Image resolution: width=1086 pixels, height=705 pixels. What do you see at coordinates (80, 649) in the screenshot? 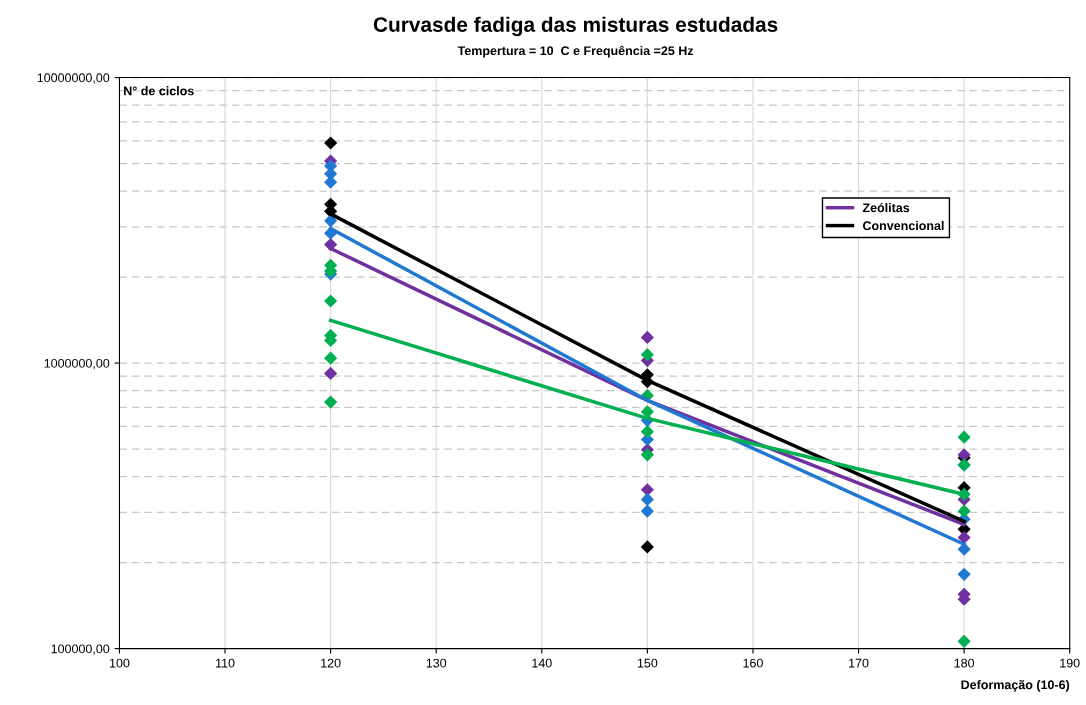
I see `y-tick-label: 100000,00` at bounding box center [80, 649].